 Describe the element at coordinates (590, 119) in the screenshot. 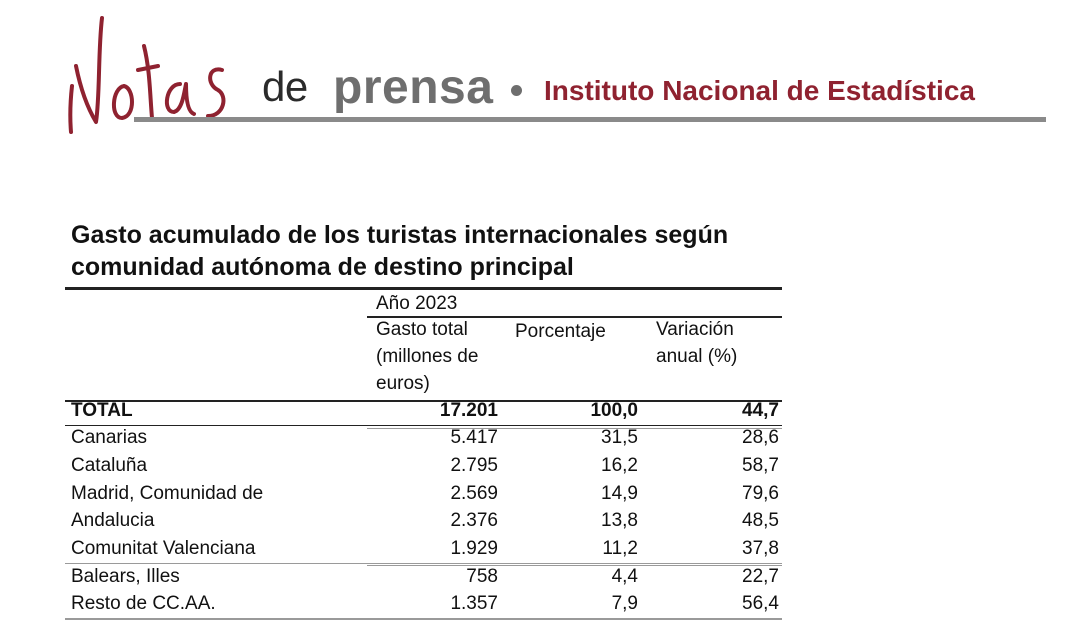

I see `header-rule` at that location.